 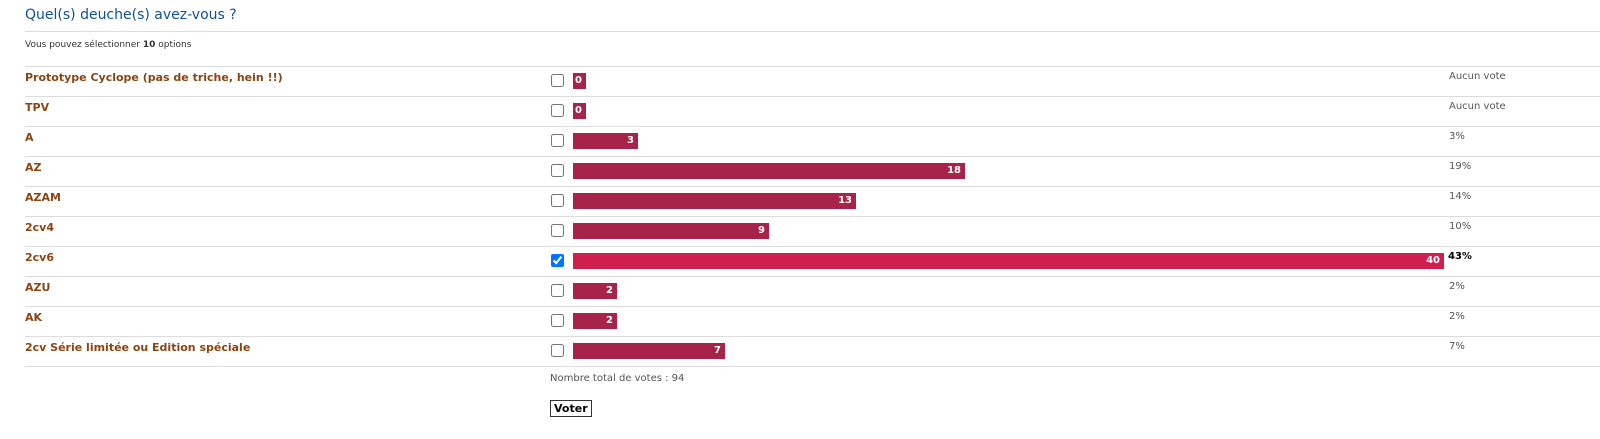 I want to click on total-votes: Nombre total de votes : 94, so click(x=617, y=378).